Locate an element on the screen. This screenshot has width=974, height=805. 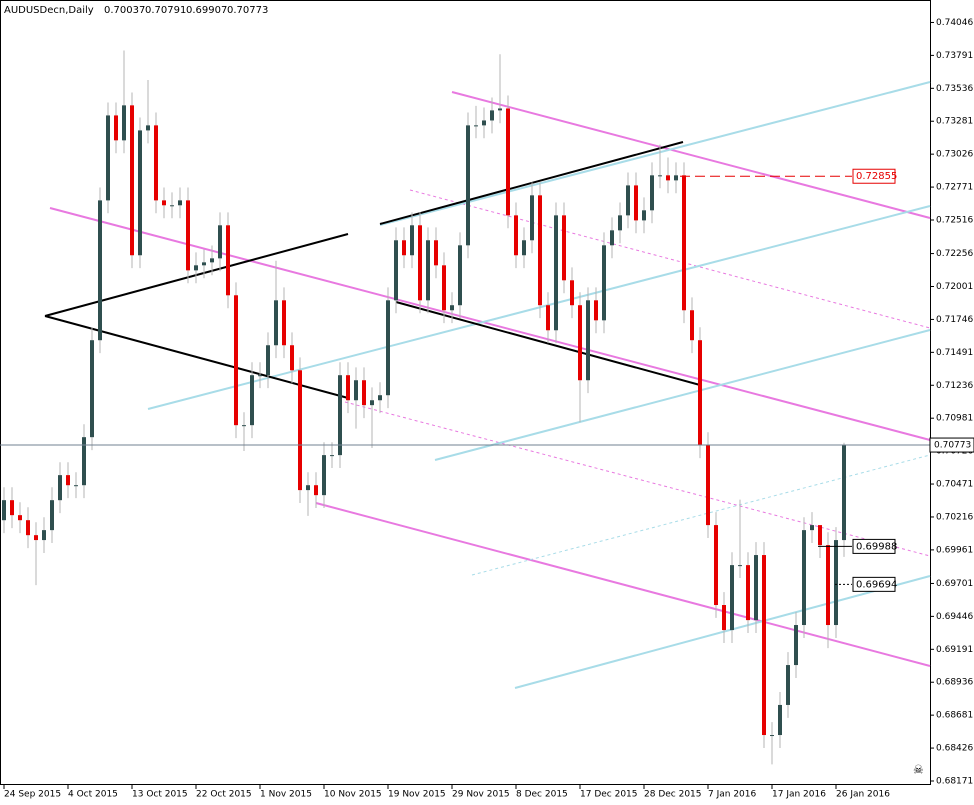
x-tick-label: 28 Dec 2015 is located at coordinates (673, 795).